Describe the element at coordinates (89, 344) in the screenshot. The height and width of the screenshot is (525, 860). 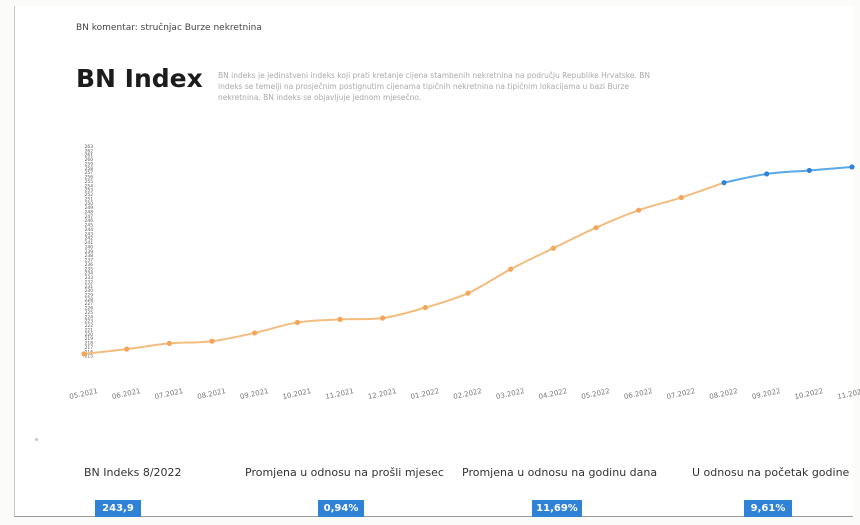
I see `y-tick-label: 218` at that location.